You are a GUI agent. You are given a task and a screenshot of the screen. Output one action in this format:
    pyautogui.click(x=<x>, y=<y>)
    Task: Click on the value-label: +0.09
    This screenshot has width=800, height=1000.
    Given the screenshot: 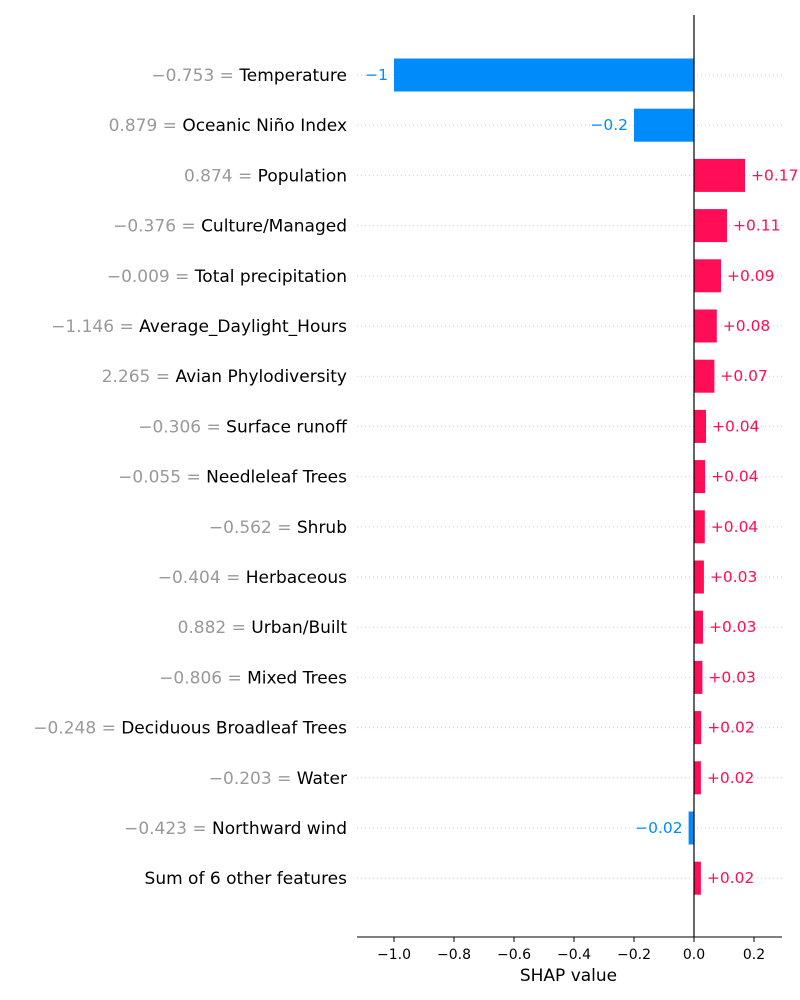 What is the action you would take?
    pyautogui.click(x=751, y=276)
    